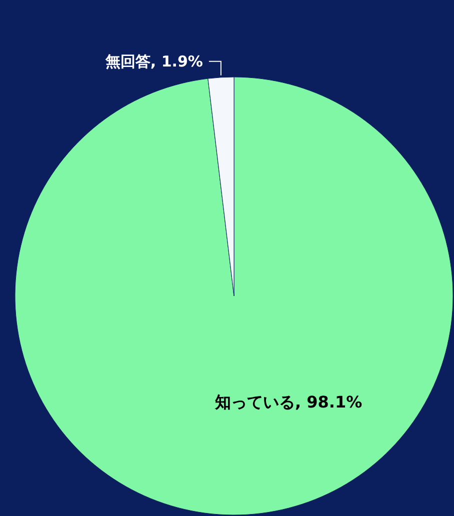 The image size is (454, 516). Describe the element at coordinates (288, 402) in the screenshot. I see `slice-label: 知っている, 98.1%` at that location.